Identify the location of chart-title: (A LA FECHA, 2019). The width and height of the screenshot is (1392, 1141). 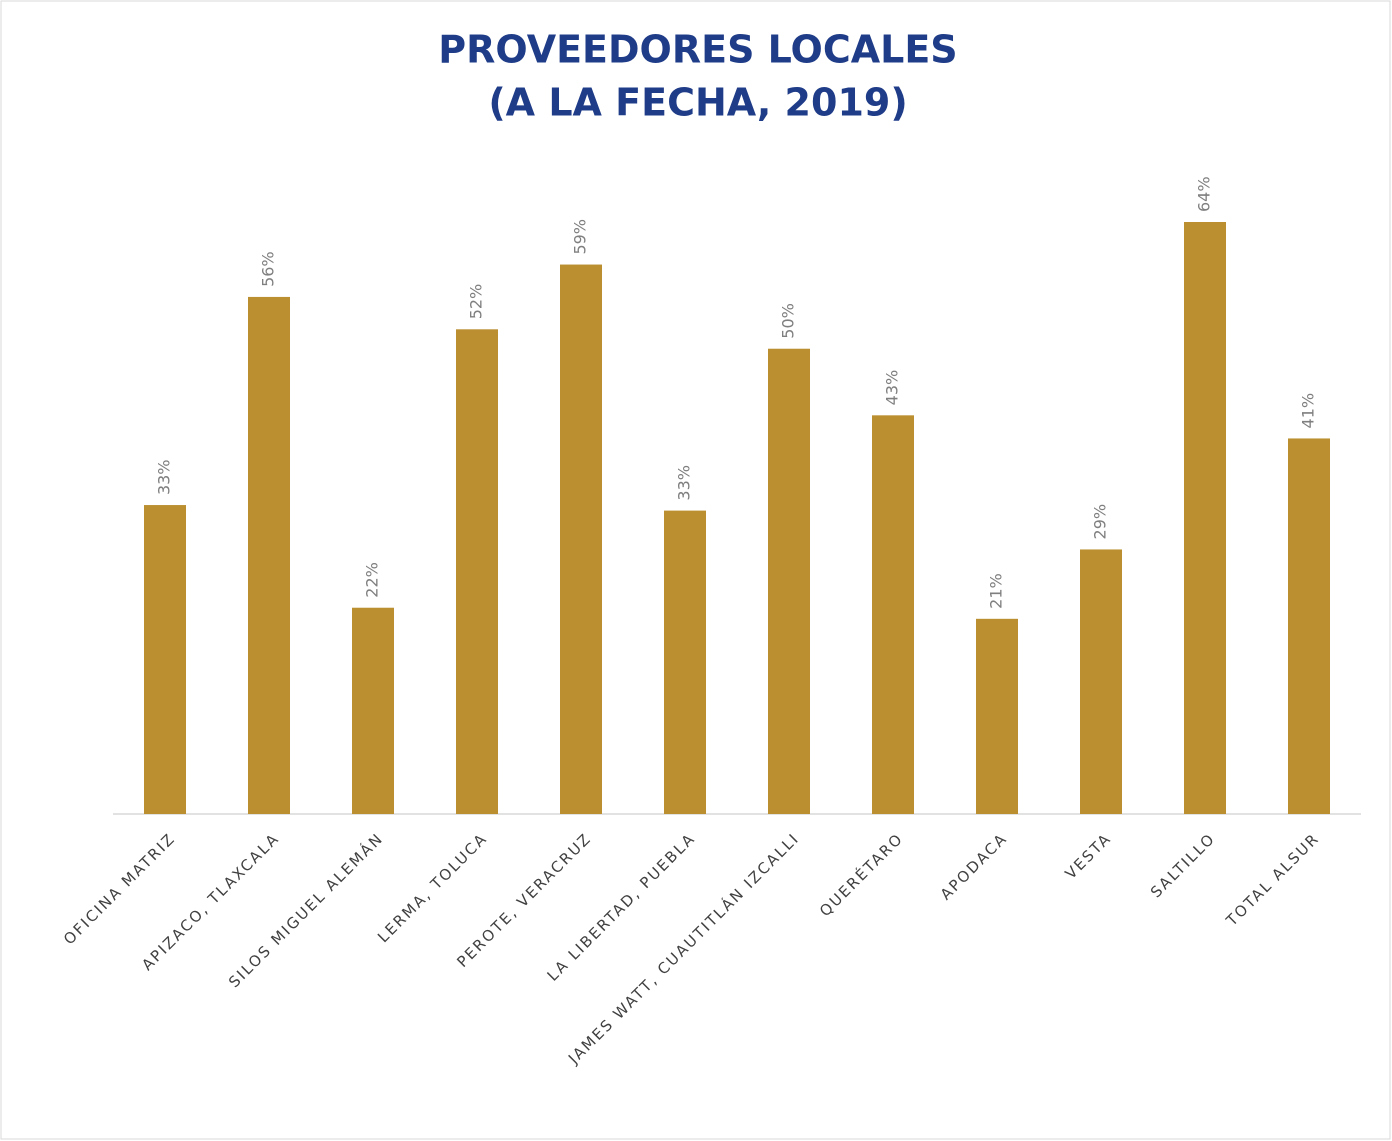
(697, 103).